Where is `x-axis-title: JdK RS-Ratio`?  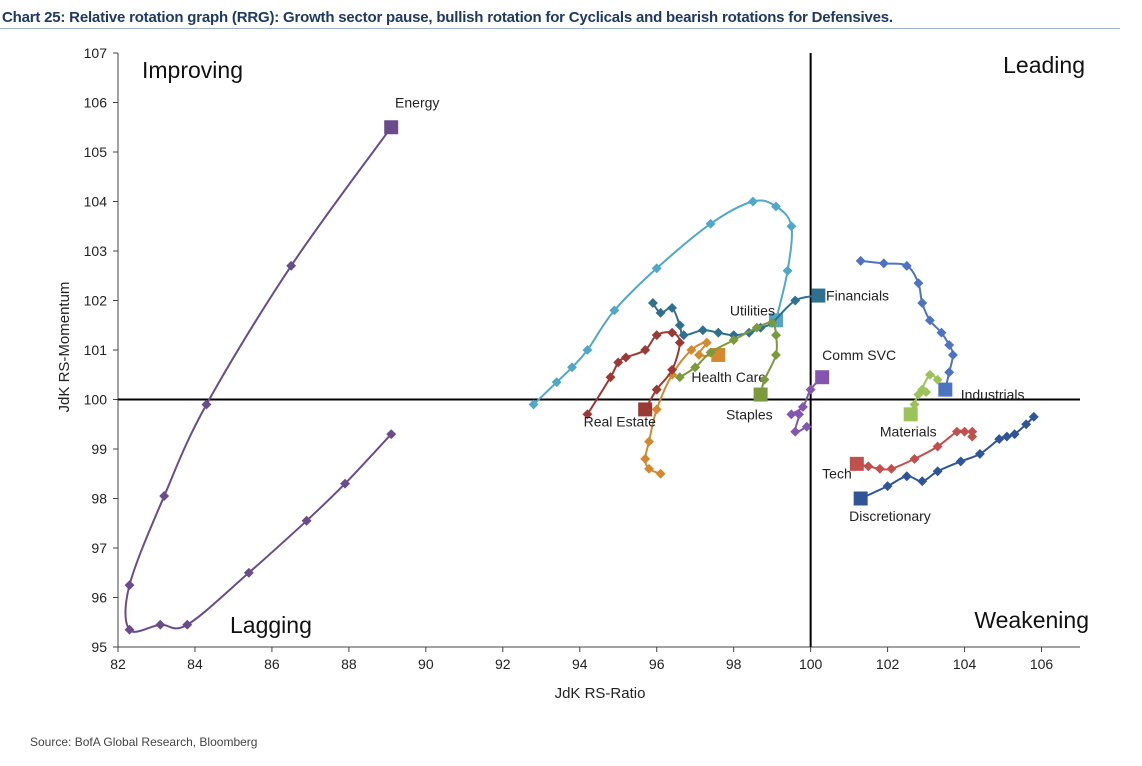
x-axis-title: JdK RS-Ratio is located at coordinates (600, 693).